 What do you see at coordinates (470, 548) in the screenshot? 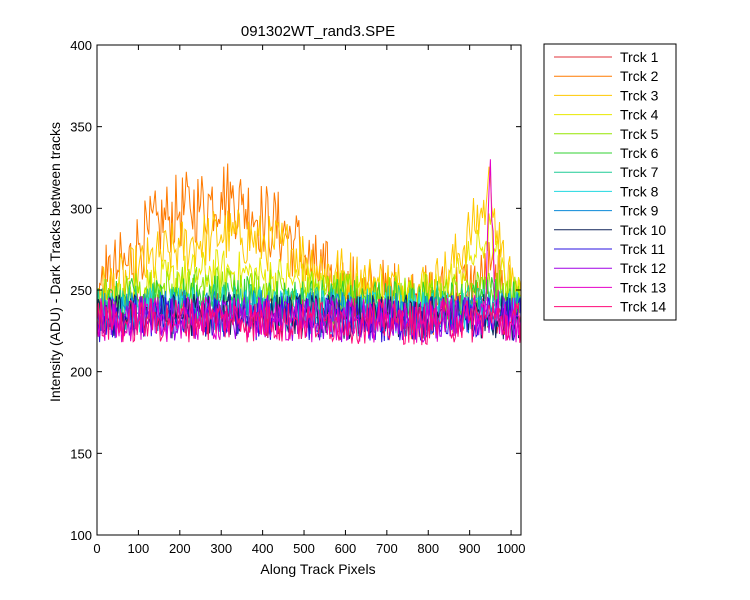
I see `x-tick-label: 900` at bounding box center [470, 548].